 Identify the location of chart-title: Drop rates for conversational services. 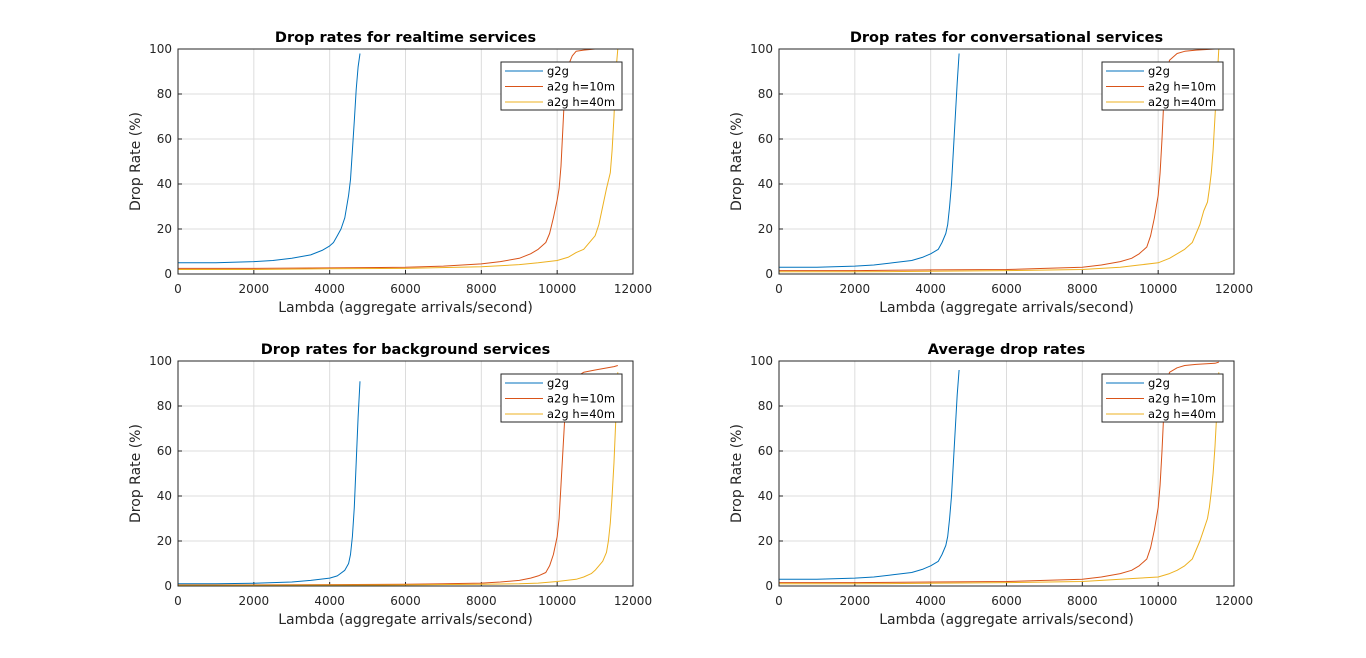
(1006, 38).